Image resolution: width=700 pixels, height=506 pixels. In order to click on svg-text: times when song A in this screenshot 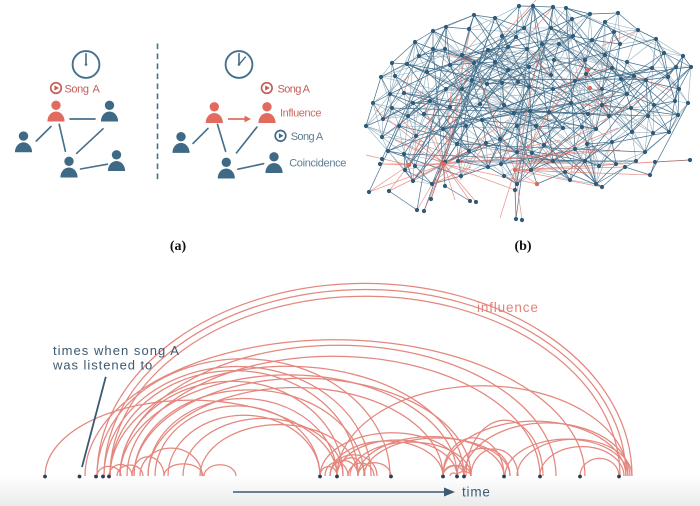, I will do `click(116, 350)`.